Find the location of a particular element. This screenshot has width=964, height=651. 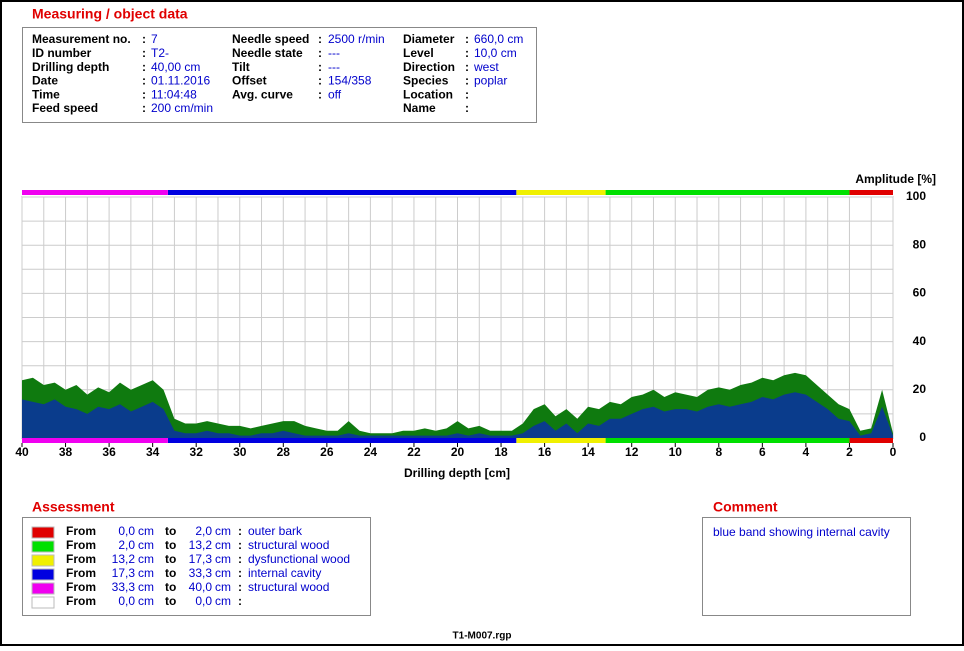

field-value: 40,00 cm is located at coordinates (175, 67).